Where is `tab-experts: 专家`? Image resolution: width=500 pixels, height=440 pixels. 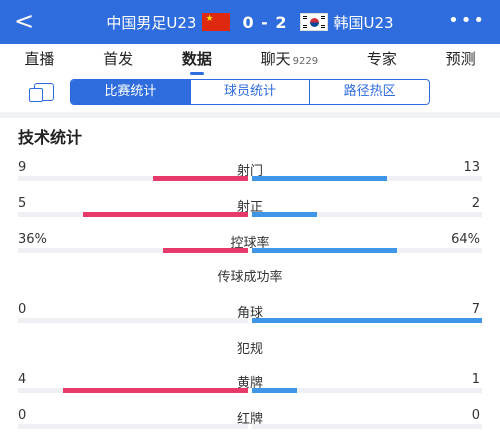
tab-experts: 专家 is located at coordinates (381, 58).